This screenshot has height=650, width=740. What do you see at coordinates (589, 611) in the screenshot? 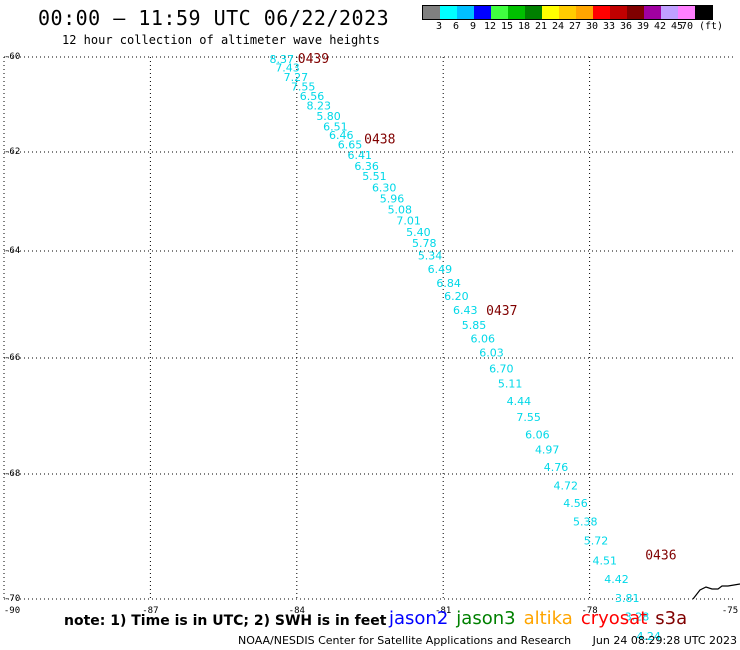
I see `lon-tick-label: -78` at bounding box center [589, 611].